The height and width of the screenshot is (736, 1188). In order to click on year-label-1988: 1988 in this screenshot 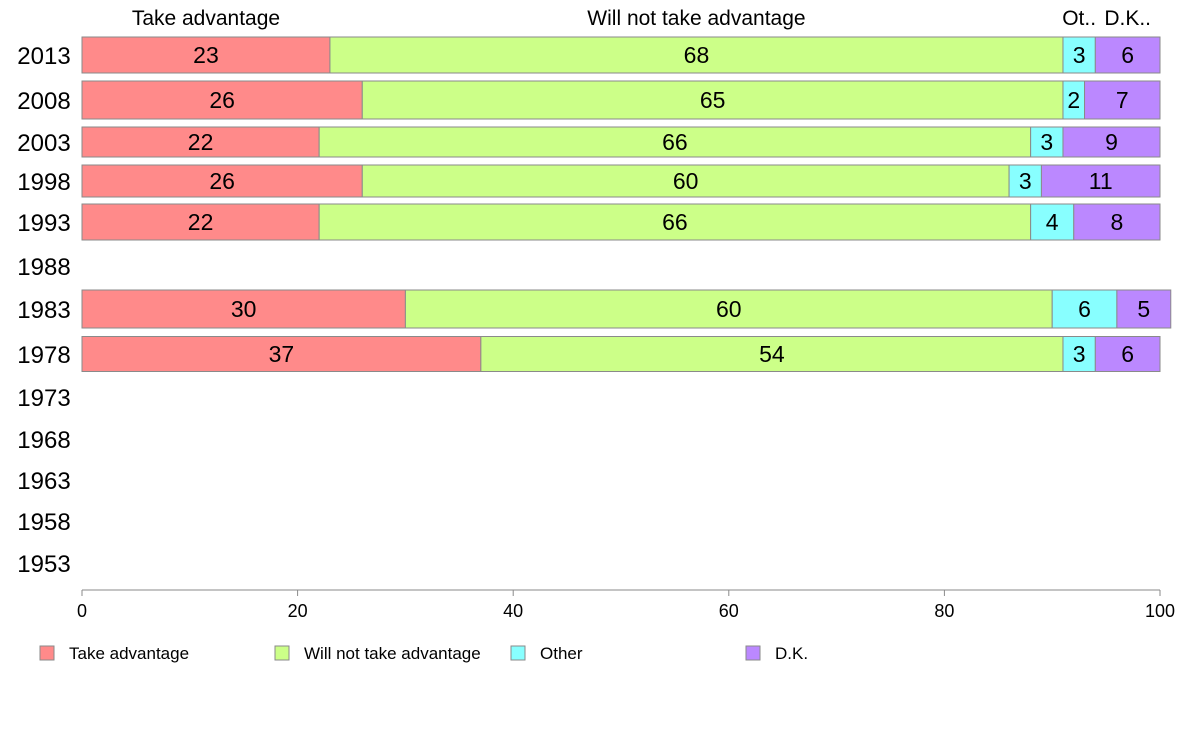, I will do `click(43, 267)`.